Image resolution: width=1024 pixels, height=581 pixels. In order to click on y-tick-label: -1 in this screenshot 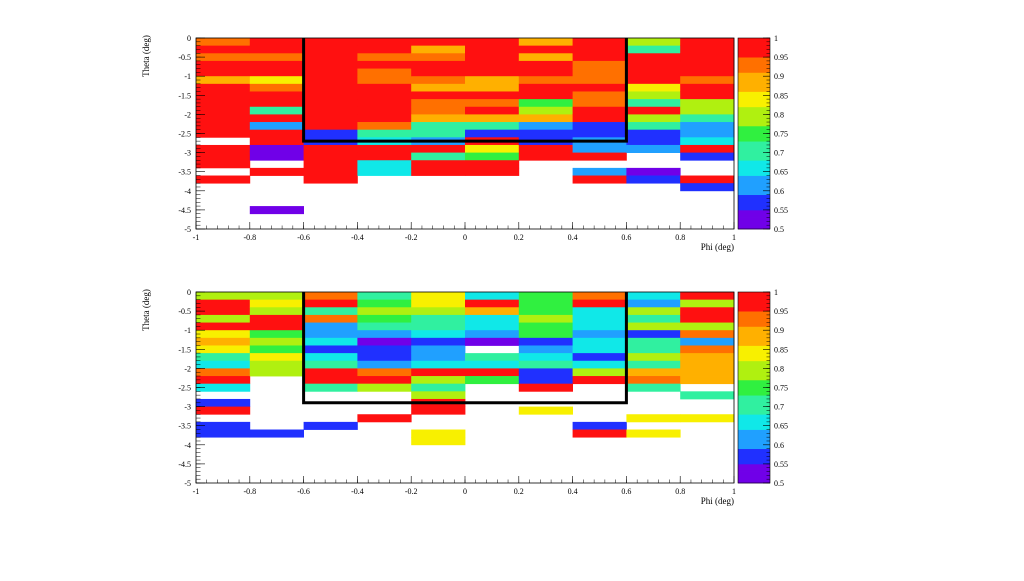, I will do `click(187, 330)`.